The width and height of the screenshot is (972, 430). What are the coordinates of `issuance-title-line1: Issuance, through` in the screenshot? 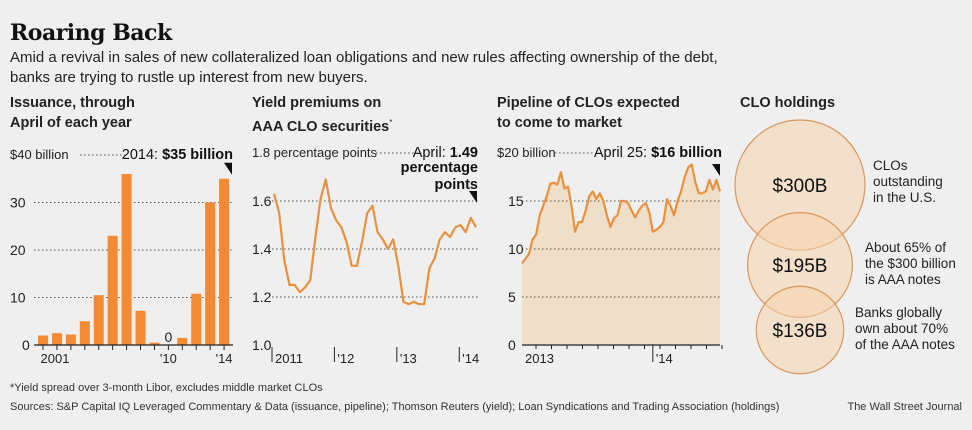 It's located at (72, 103).